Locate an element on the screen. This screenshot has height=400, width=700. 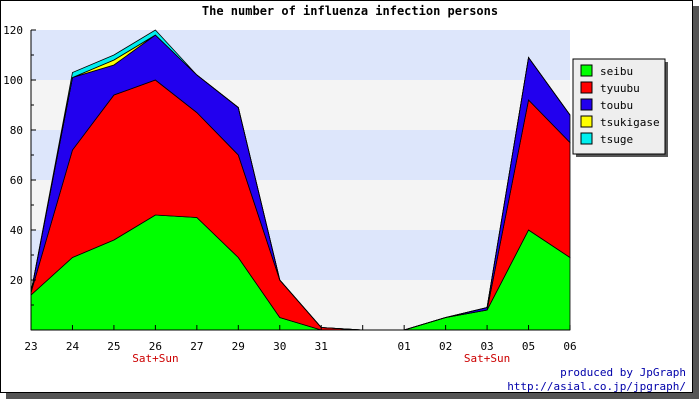
legend: seibu tyuubu toubu tsukigase tsuge is located at coordinates (620, 107).